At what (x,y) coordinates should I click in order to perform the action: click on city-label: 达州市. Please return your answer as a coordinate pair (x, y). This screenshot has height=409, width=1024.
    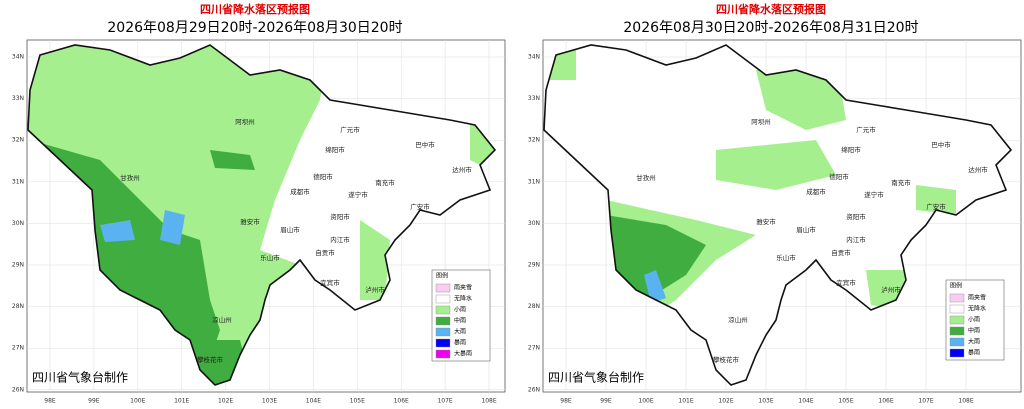
    Looking at the image, I should click on (462, 169).